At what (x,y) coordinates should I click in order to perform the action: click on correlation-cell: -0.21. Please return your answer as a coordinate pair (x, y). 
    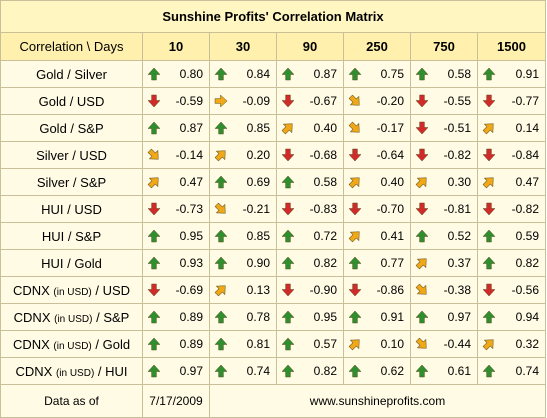
    Looking at the image, I should click on (243, 209).